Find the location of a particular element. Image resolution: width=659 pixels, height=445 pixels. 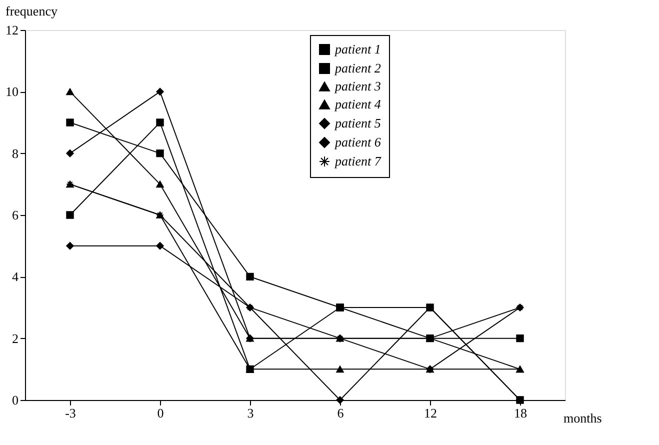

y-tick-label: 12 is located at coordinates (12, 30).